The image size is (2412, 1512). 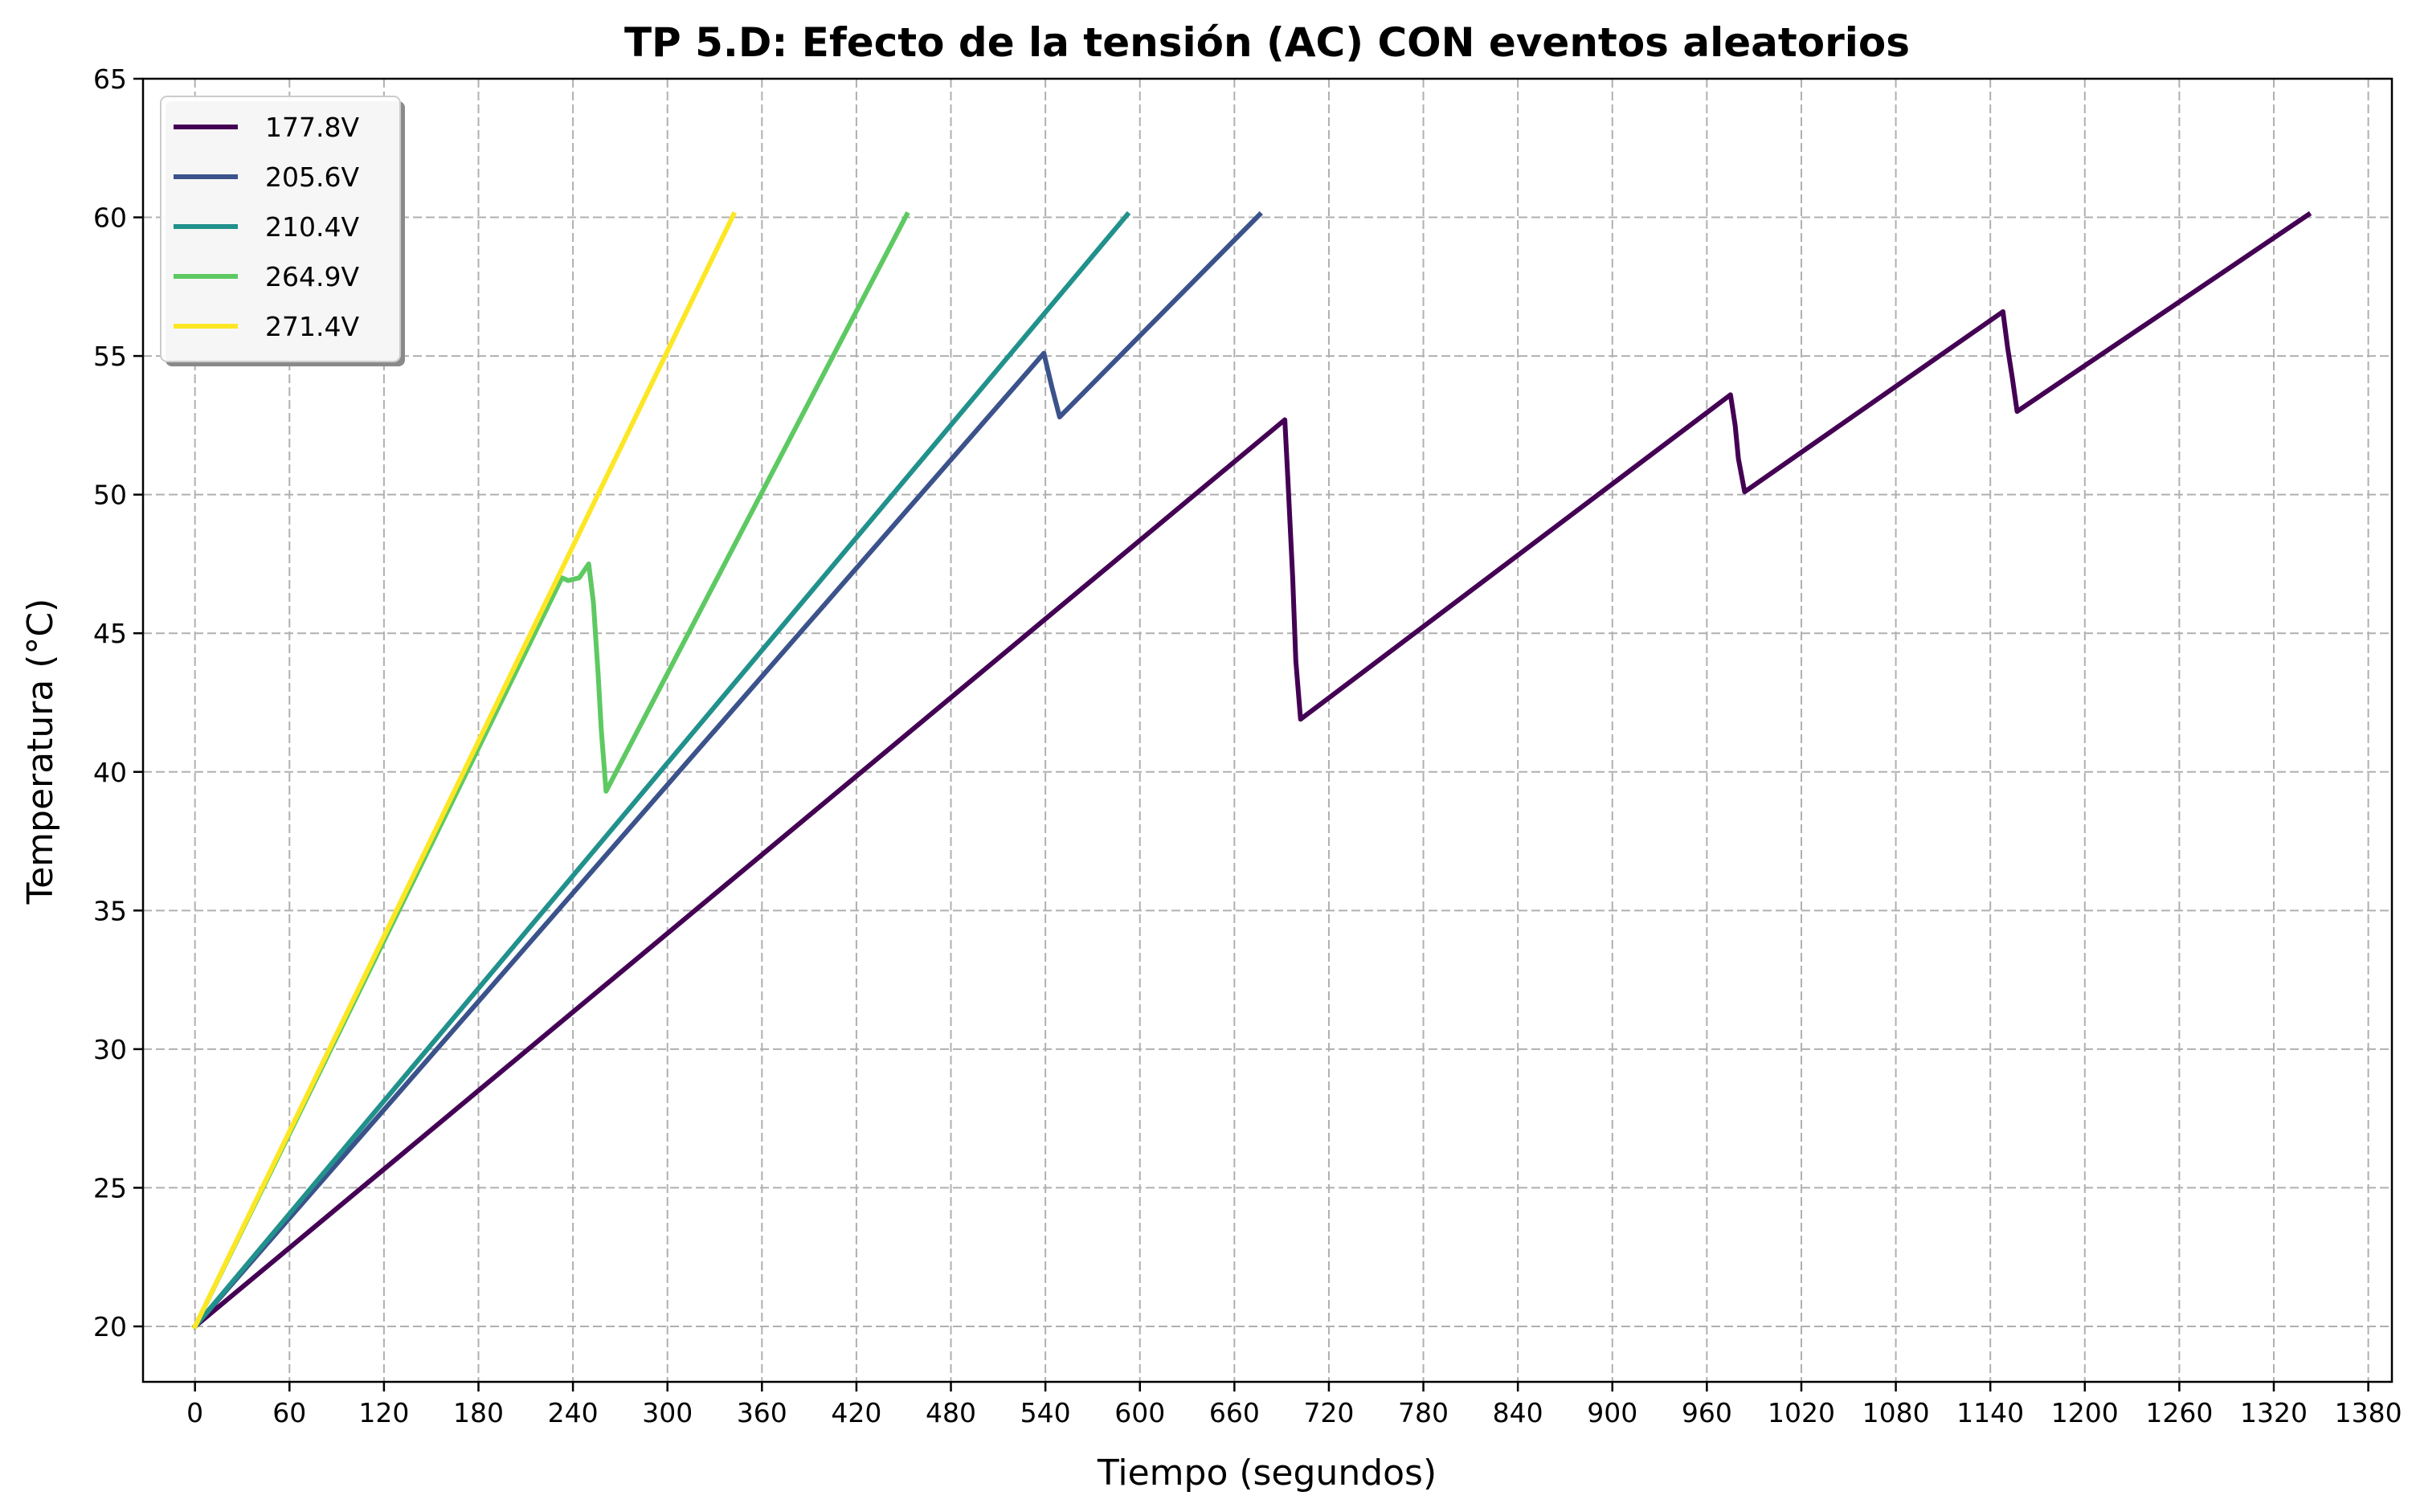 I want to click on x-tick-label: 840, so click(x=1518, y=1412).